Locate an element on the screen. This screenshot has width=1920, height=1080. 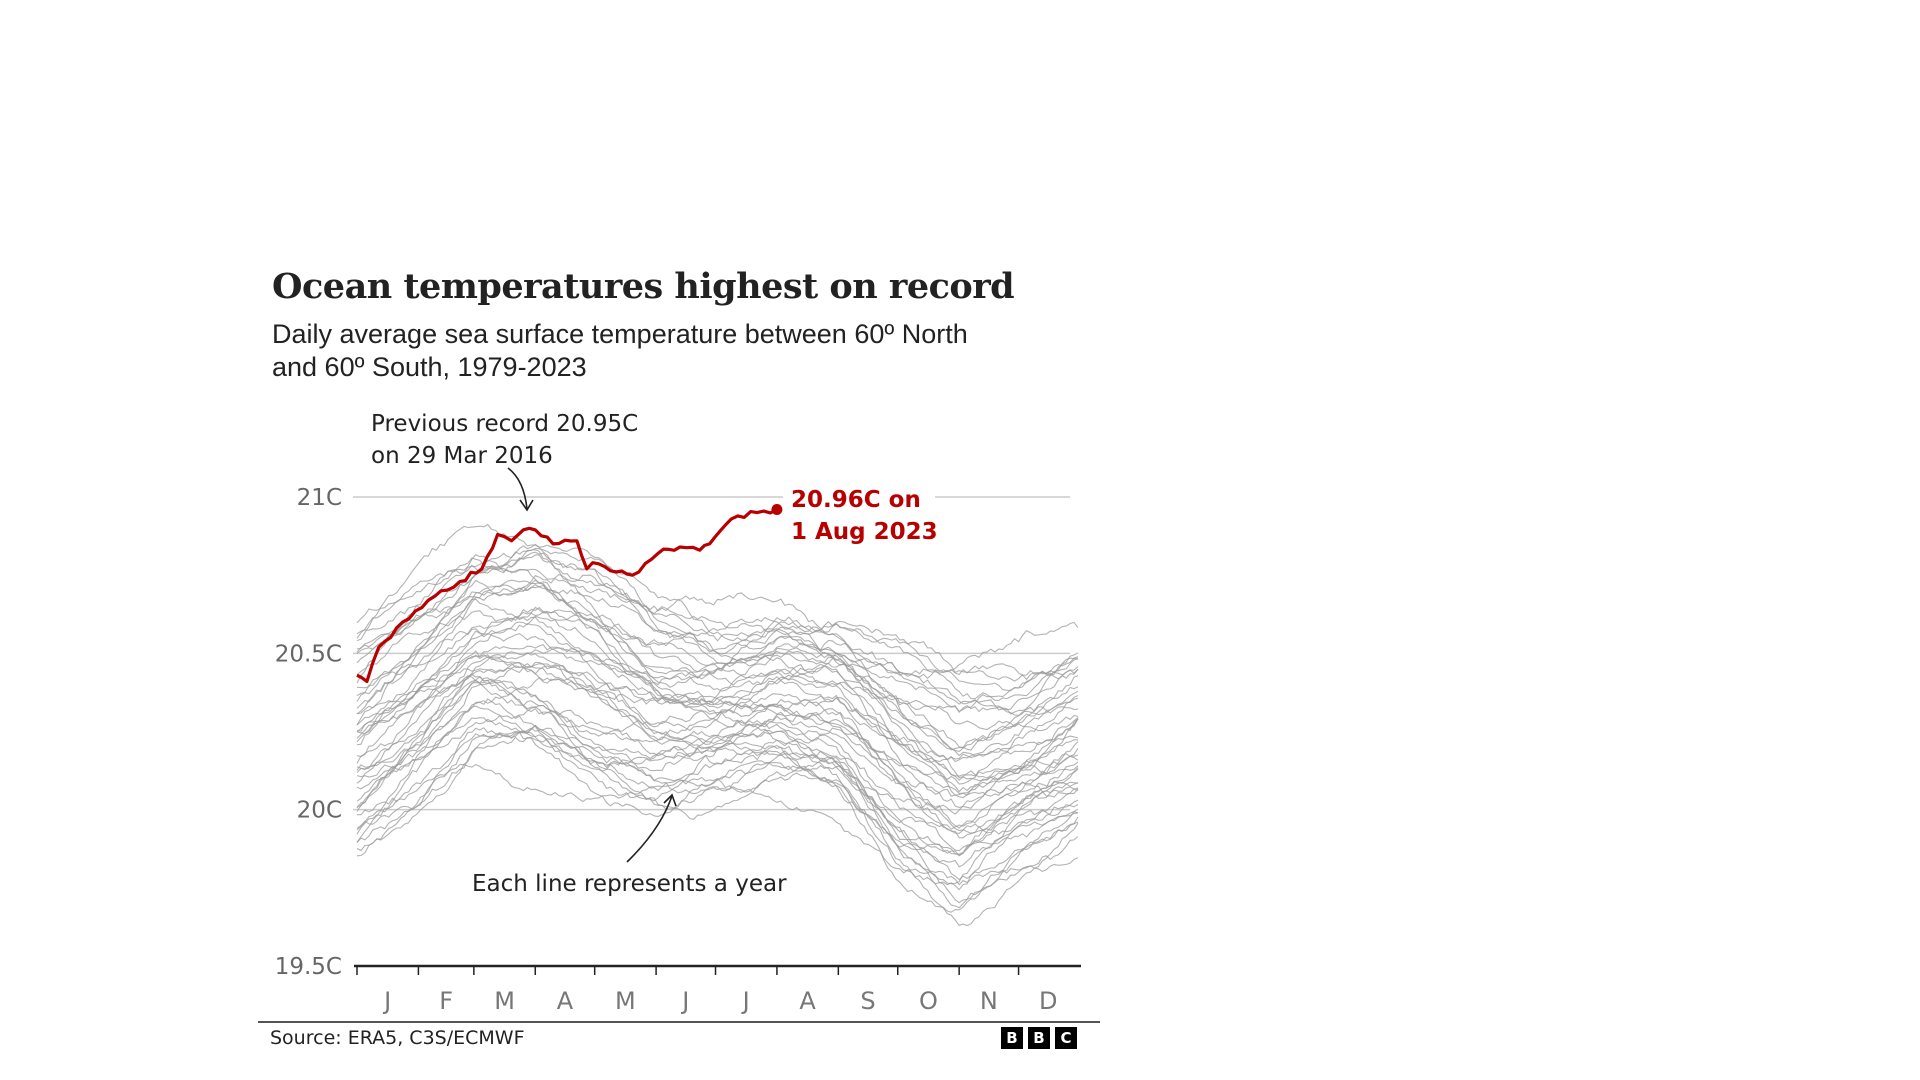
year-line-1991 is located at coordinates (717, 766).